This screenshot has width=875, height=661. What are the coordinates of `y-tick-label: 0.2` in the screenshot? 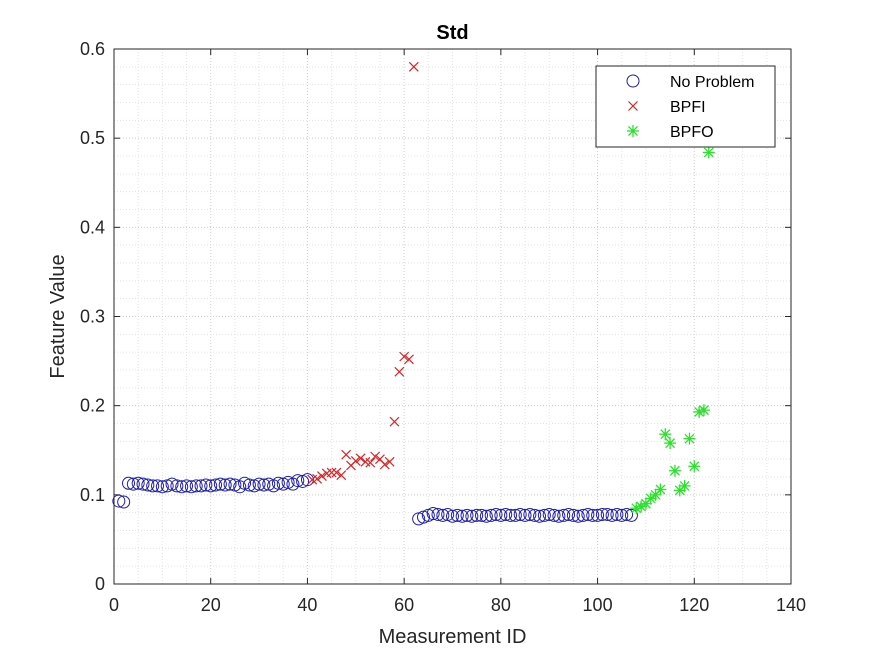 It's located at (92, 406).